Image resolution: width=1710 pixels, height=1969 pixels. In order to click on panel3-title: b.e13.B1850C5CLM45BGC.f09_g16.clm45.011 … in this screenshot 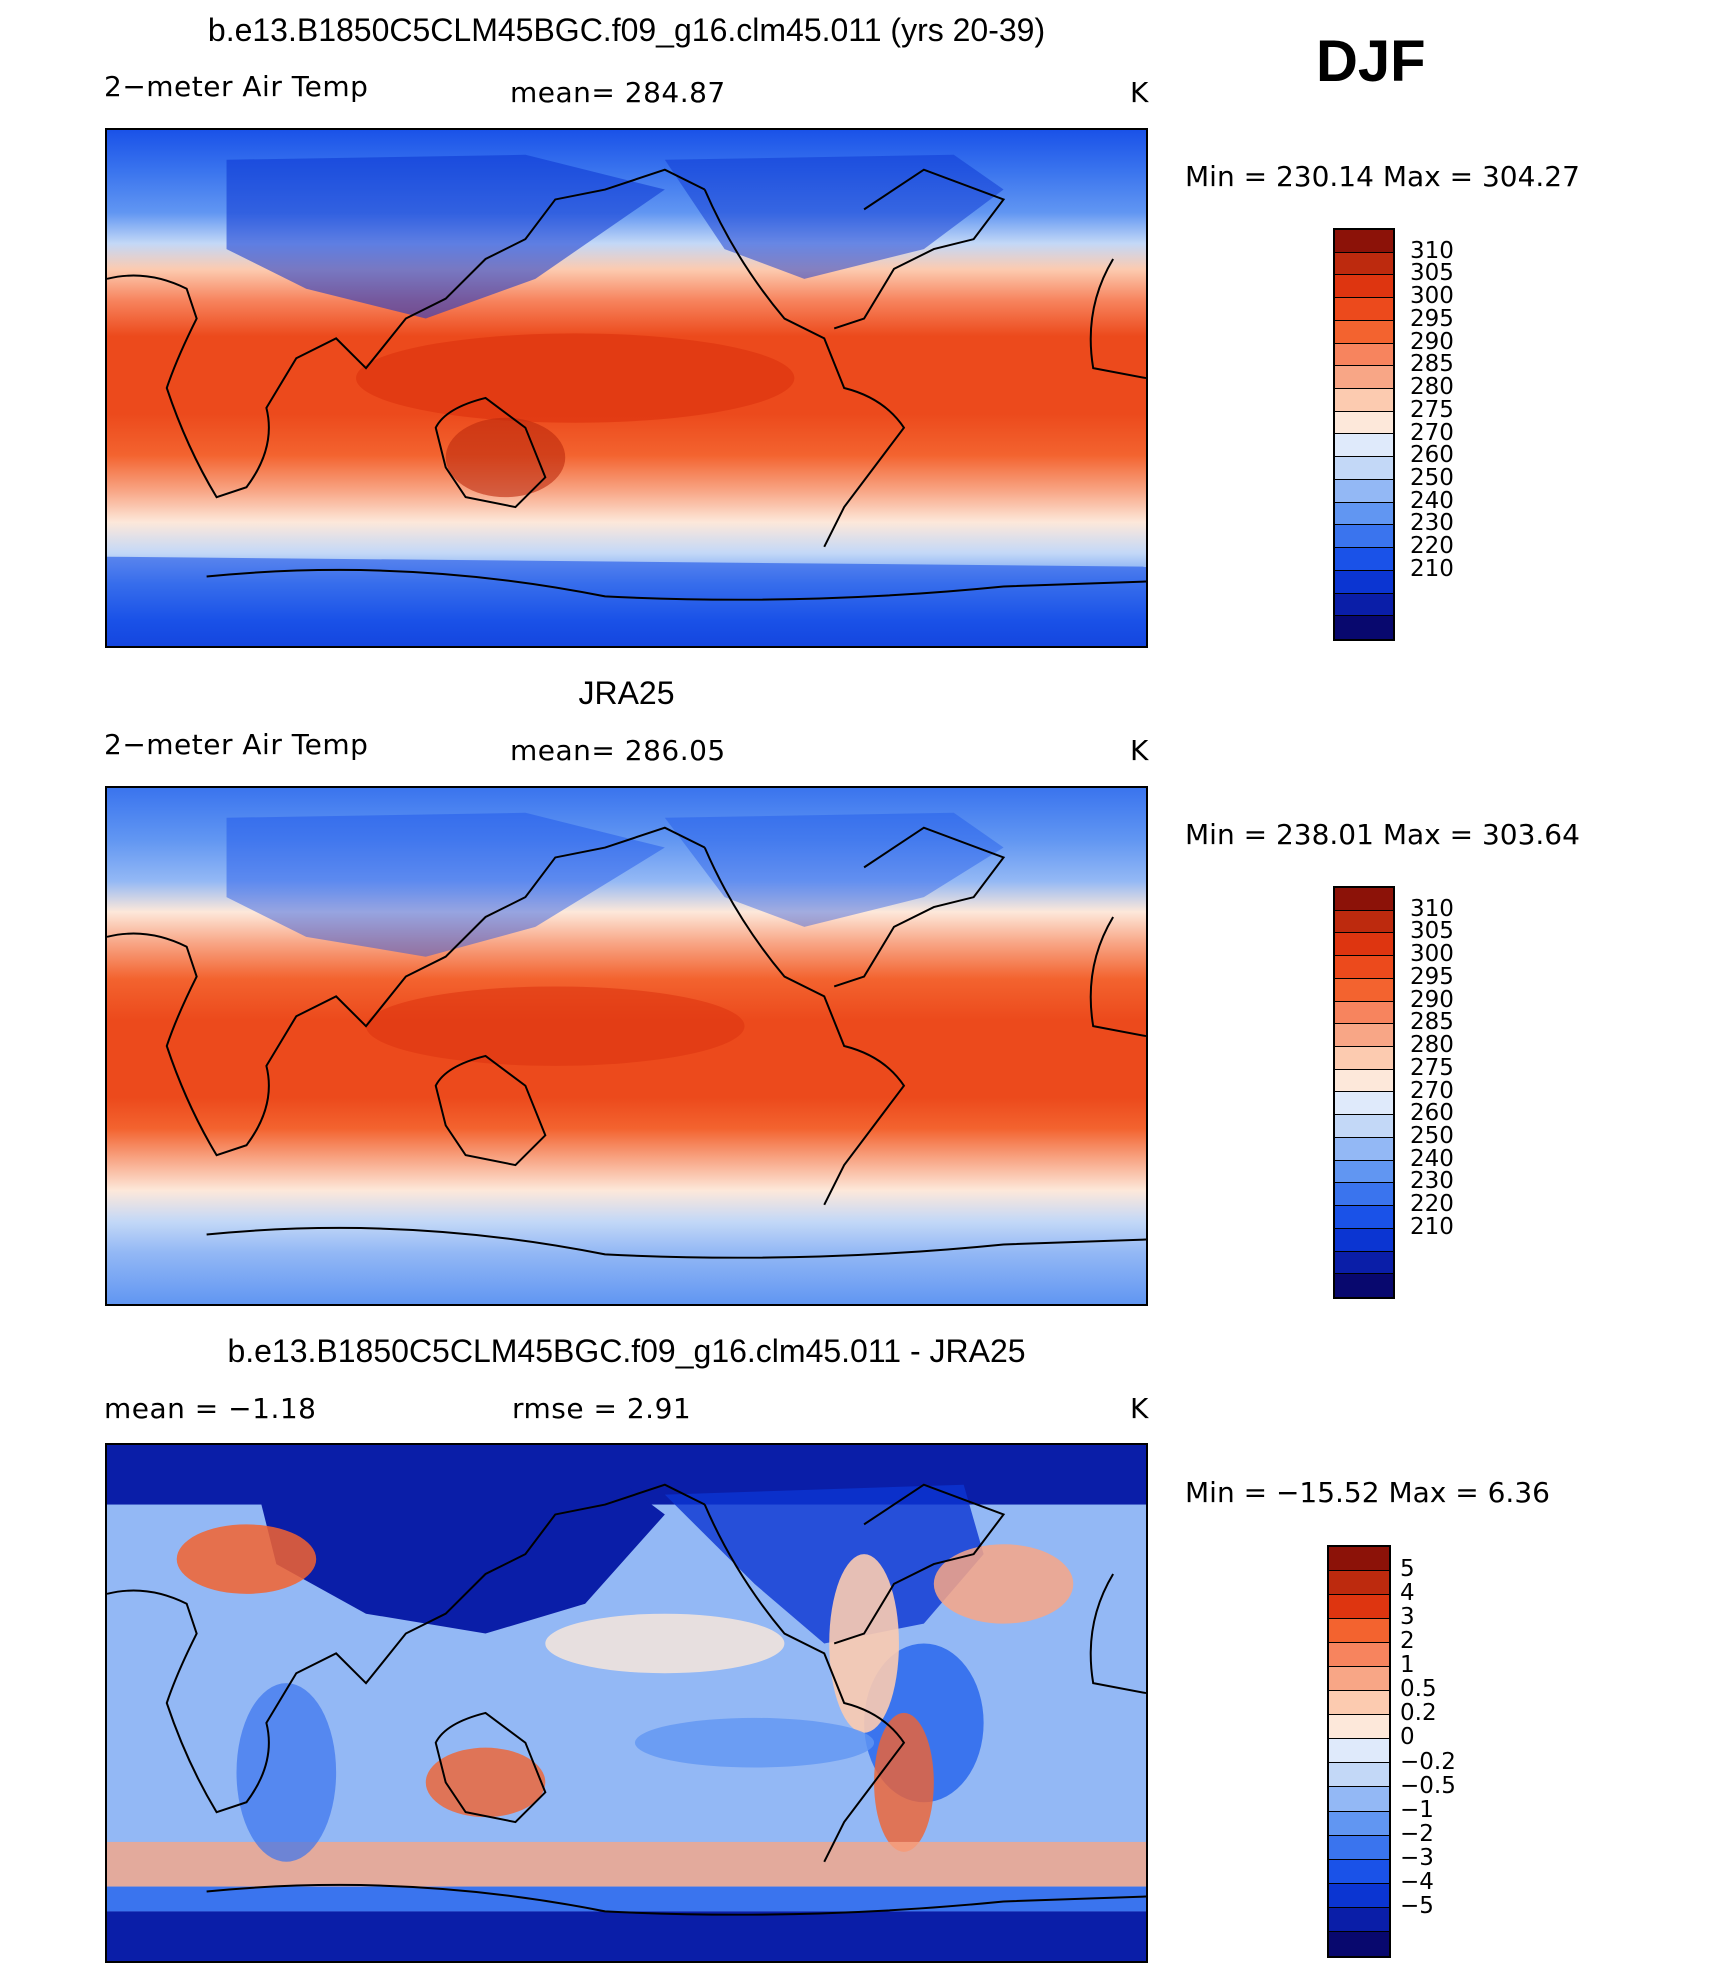, I will do `click(626, 1351)`.